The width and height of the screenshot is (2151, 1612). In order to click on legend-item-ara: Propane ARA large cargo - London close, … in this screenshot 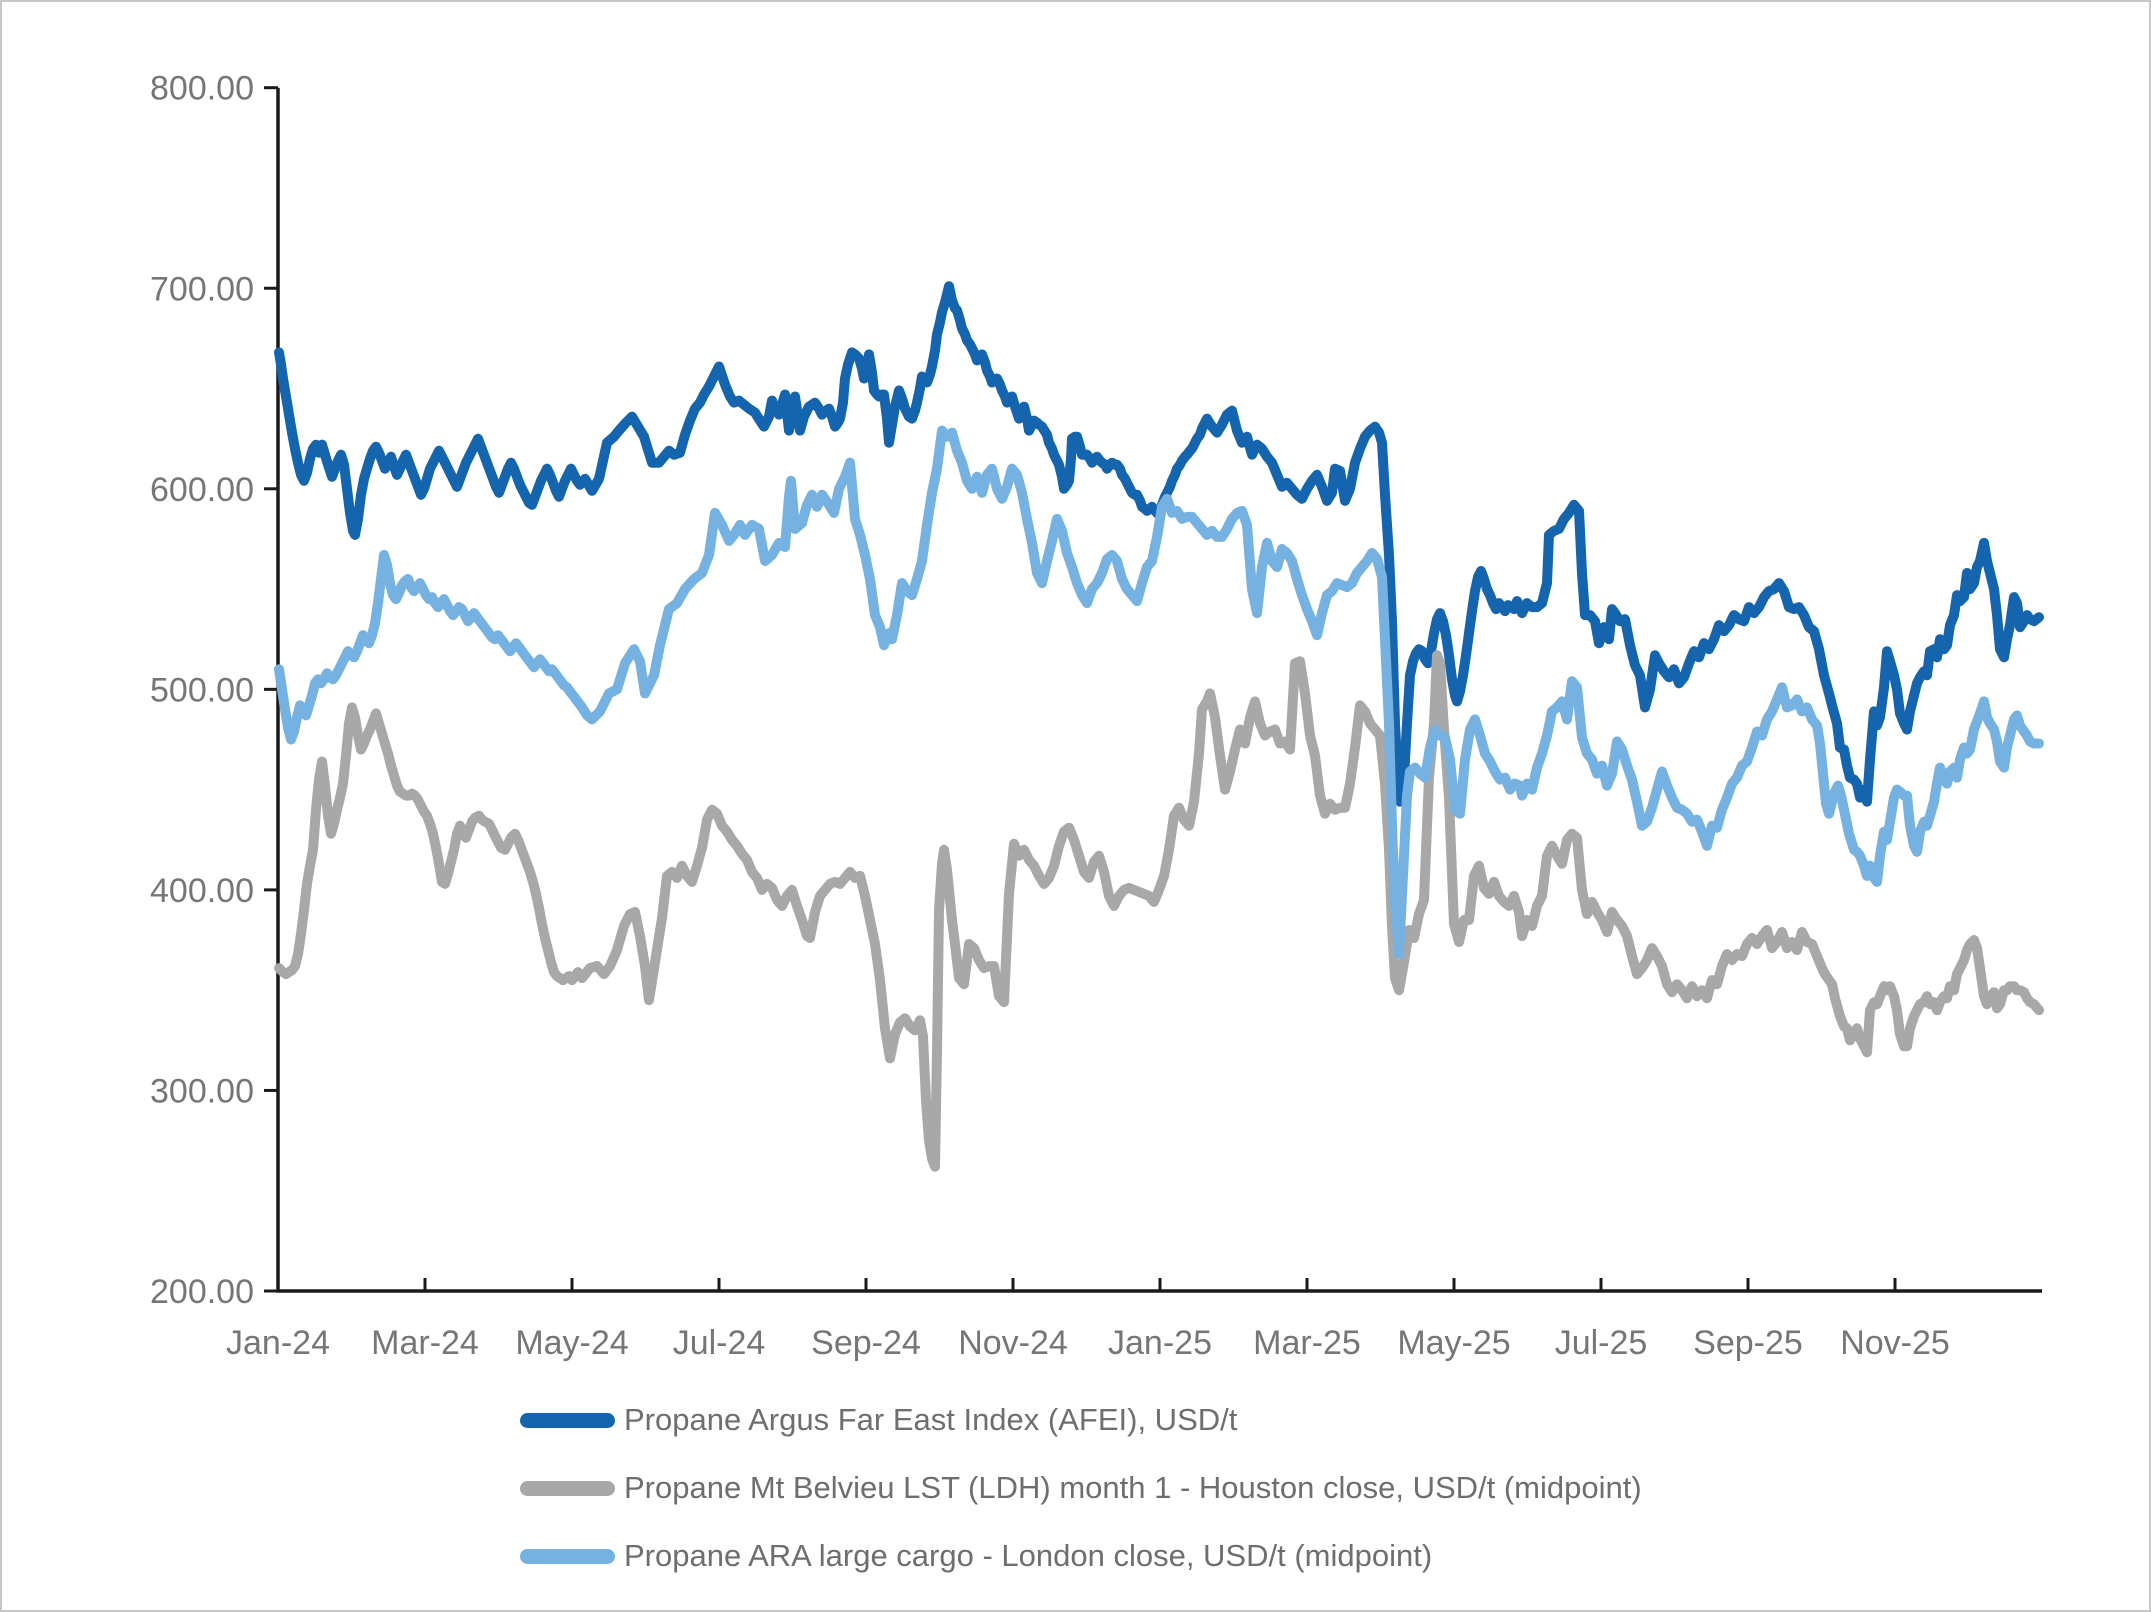, I will do `click(1081, 1555)`.